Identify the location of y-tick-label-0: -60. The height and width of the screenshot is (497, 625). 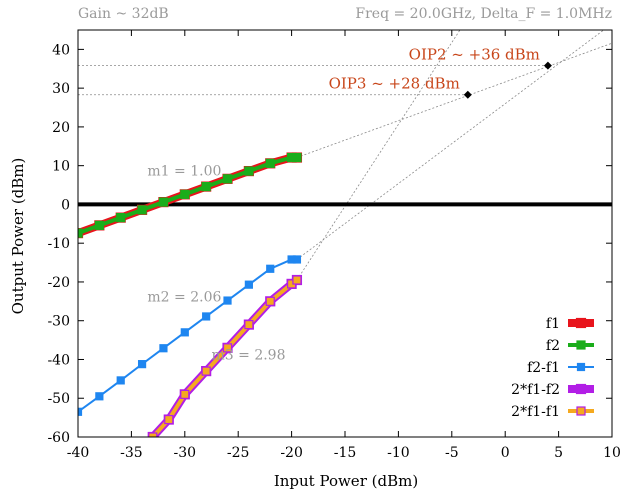
(58, 438).